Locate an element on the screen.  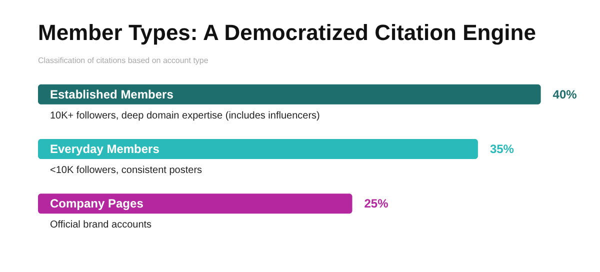
annotation: <10K followers, consistent posters is located at coordinates (126, 170).